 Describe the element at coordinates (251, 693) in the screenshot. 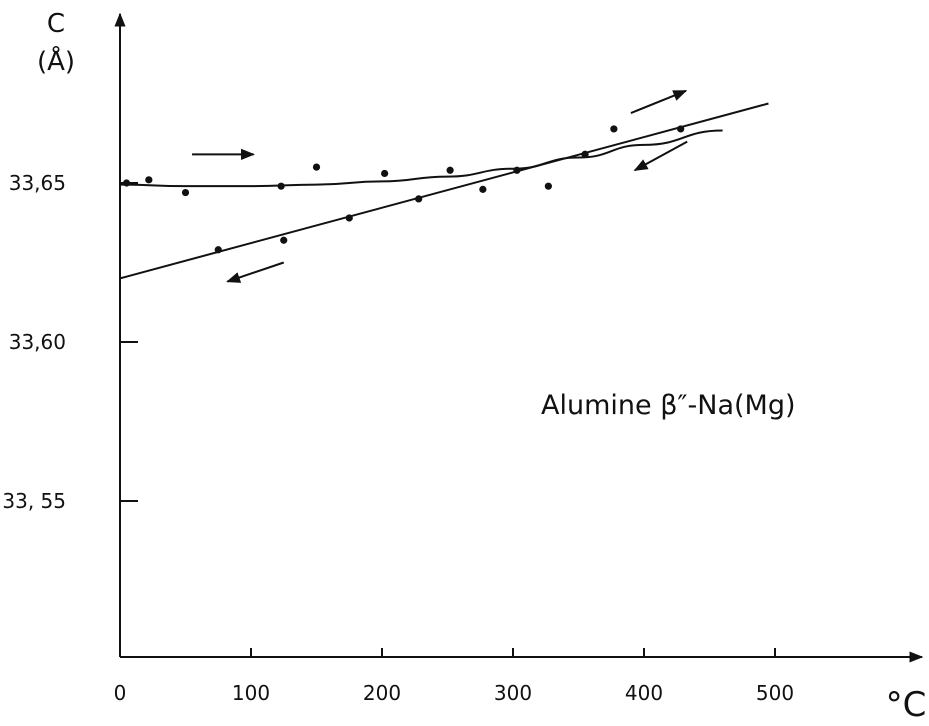

I see `x-tick-label: 100` at that location.